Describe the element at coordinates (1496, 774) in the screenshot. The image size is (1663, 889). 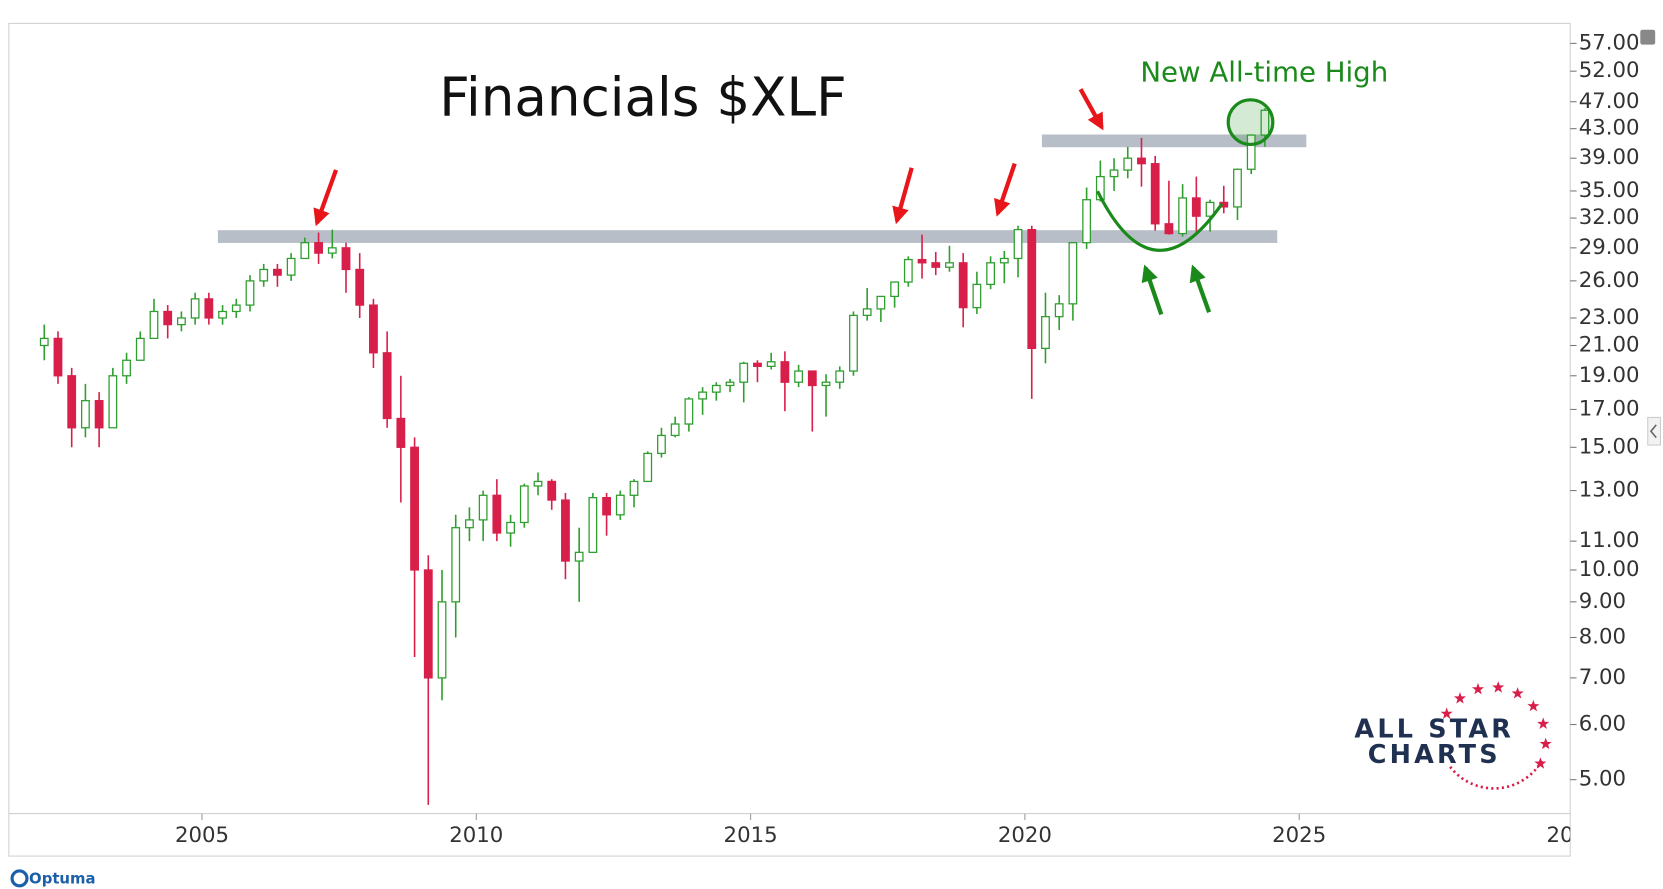
I see `logo-dots` at that location.